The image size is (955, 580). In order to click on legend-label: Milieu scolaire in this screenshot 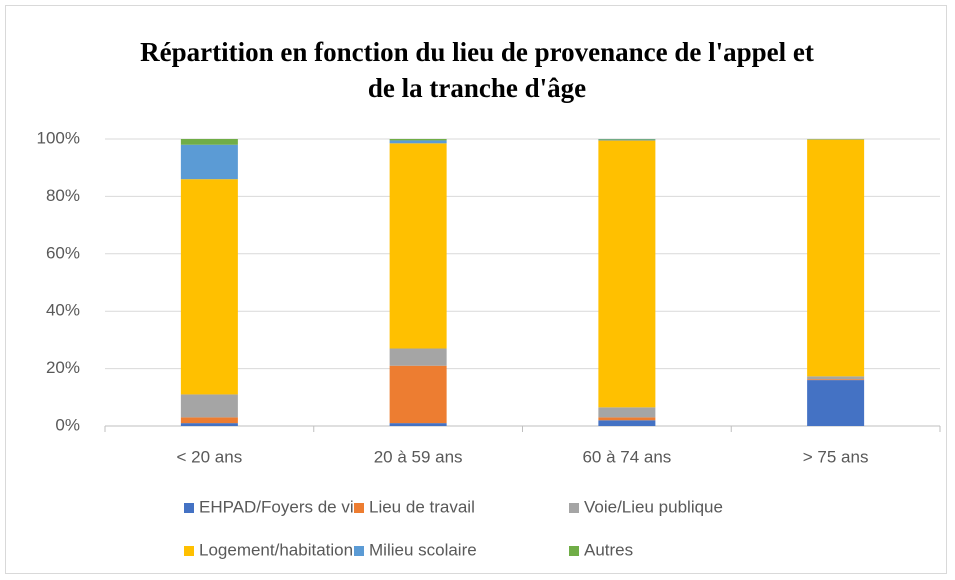, I will do `click(423, 549)`.